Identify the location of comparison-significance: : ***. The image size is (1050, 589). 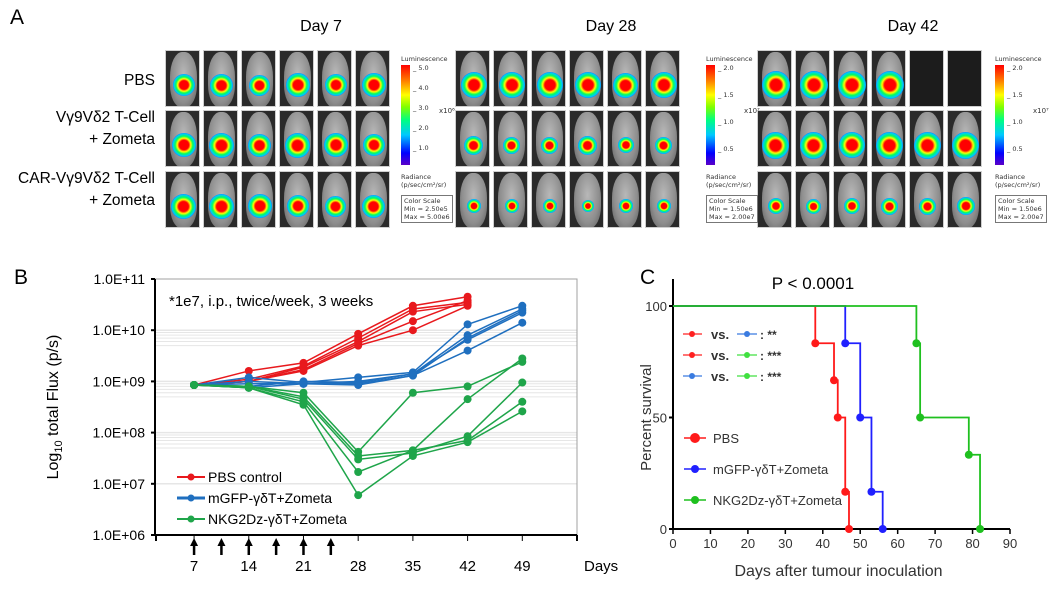
(771, 377).